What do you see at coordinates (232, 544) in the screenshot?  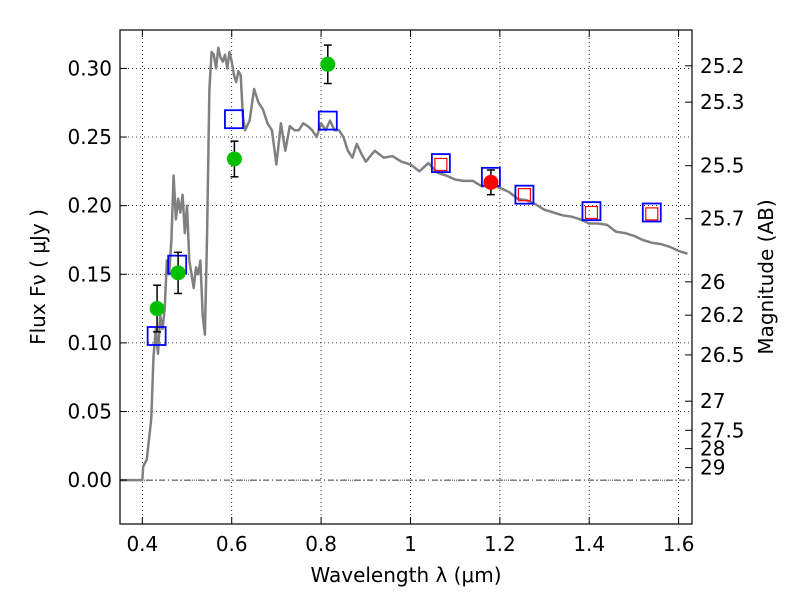 I see `x-tick-label: 0.6` at bounding box center [232, 544].